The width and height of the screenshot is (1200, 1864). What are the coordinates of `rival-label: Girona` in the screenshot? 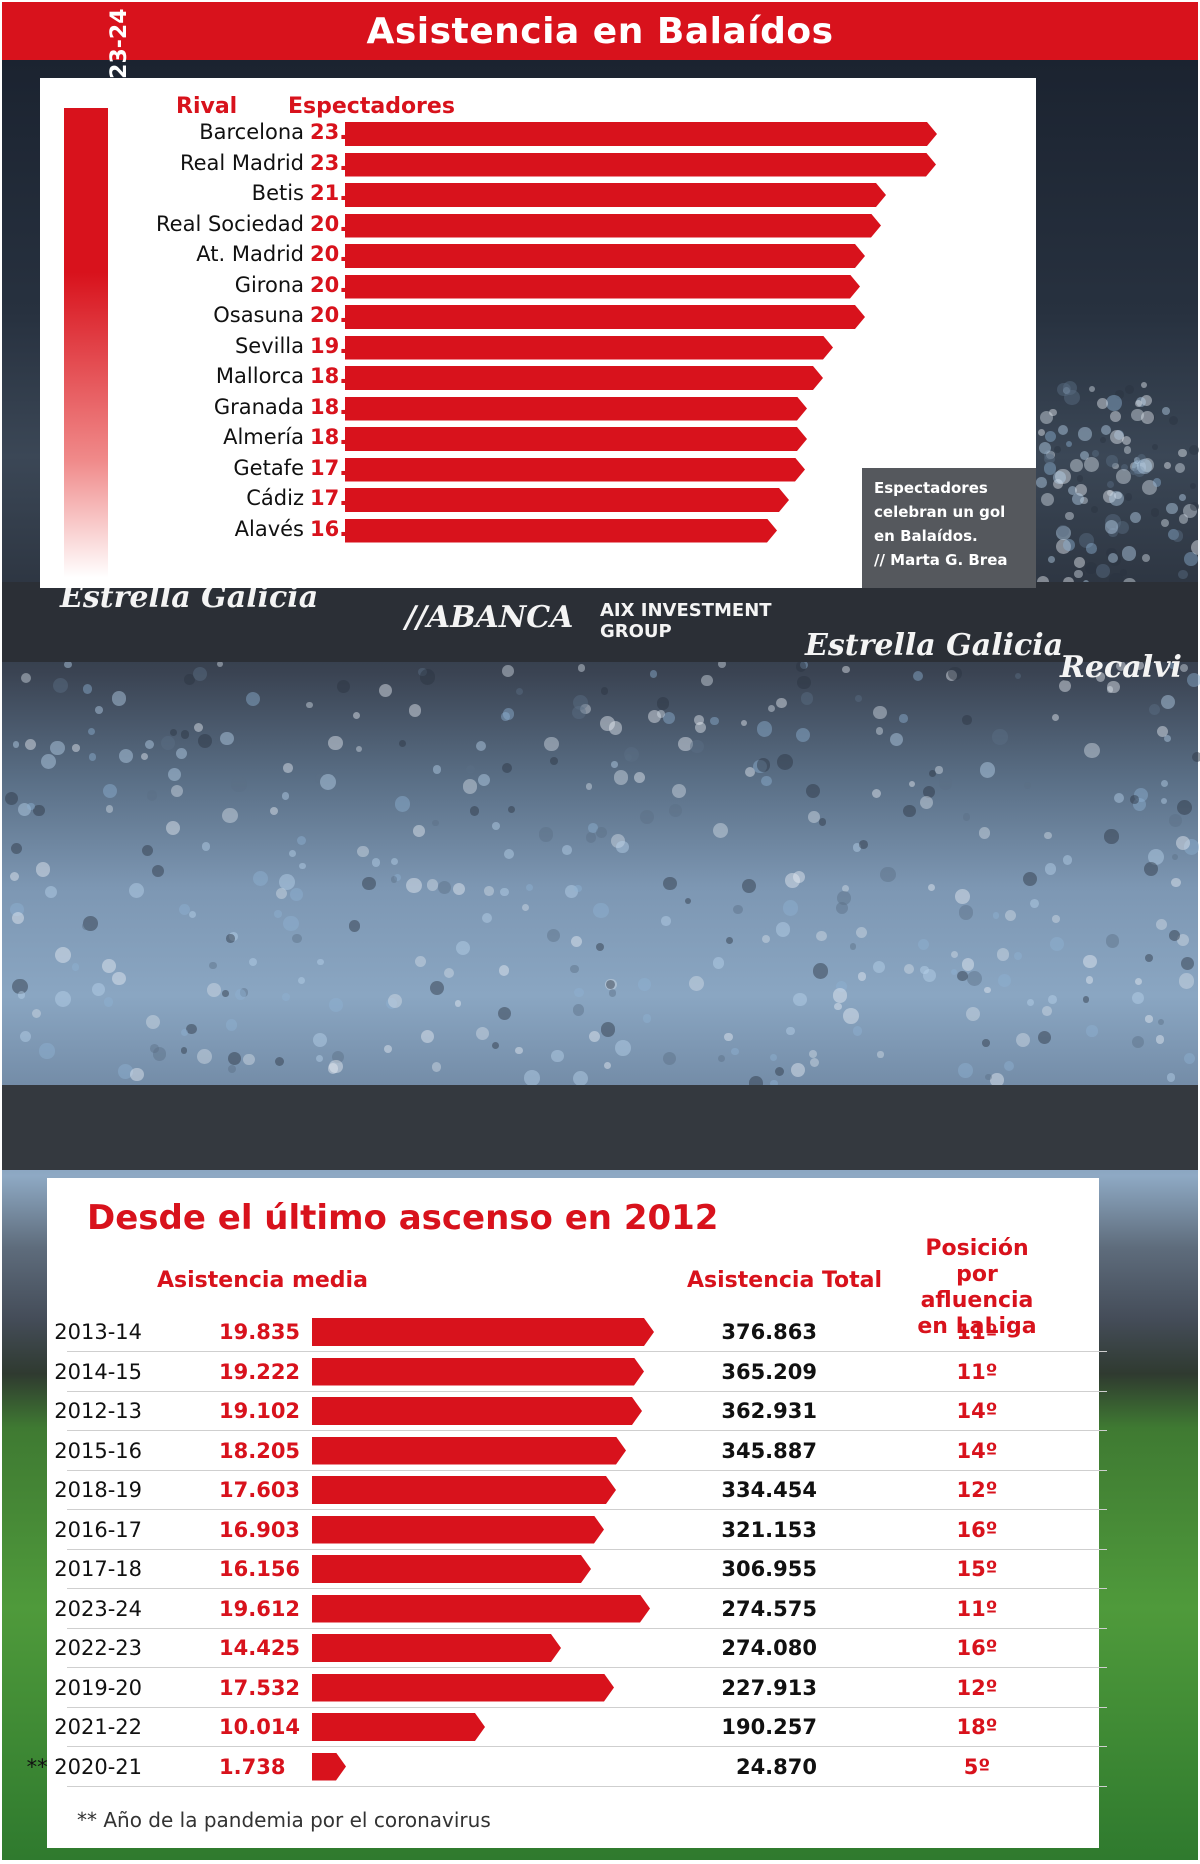 It's located at (269, 284).